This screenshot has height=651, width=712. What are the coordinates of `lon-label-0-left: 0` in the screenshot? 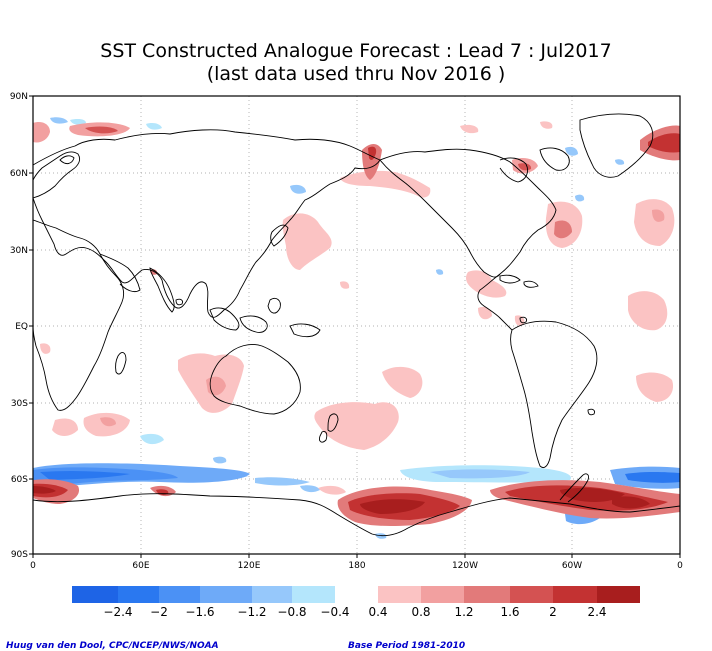 It's located at (33, 566).